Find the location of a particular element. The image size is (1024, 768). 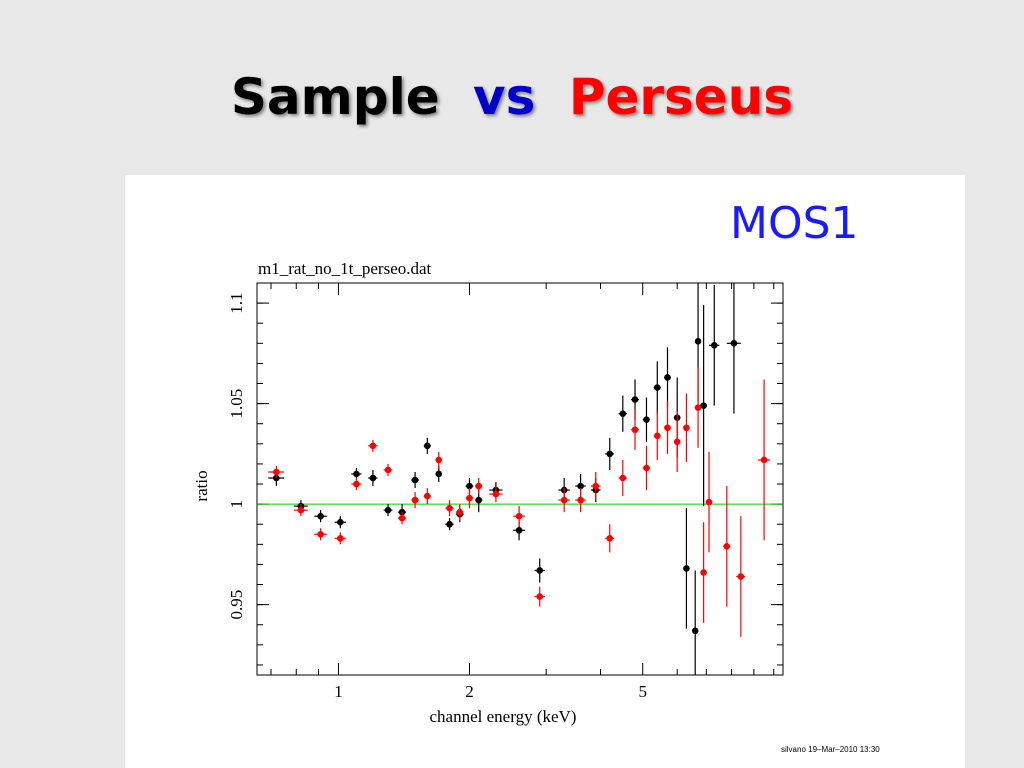

chart-title: m1_rat_no_1t_perseo.dat is located at coordinates (345, 268).